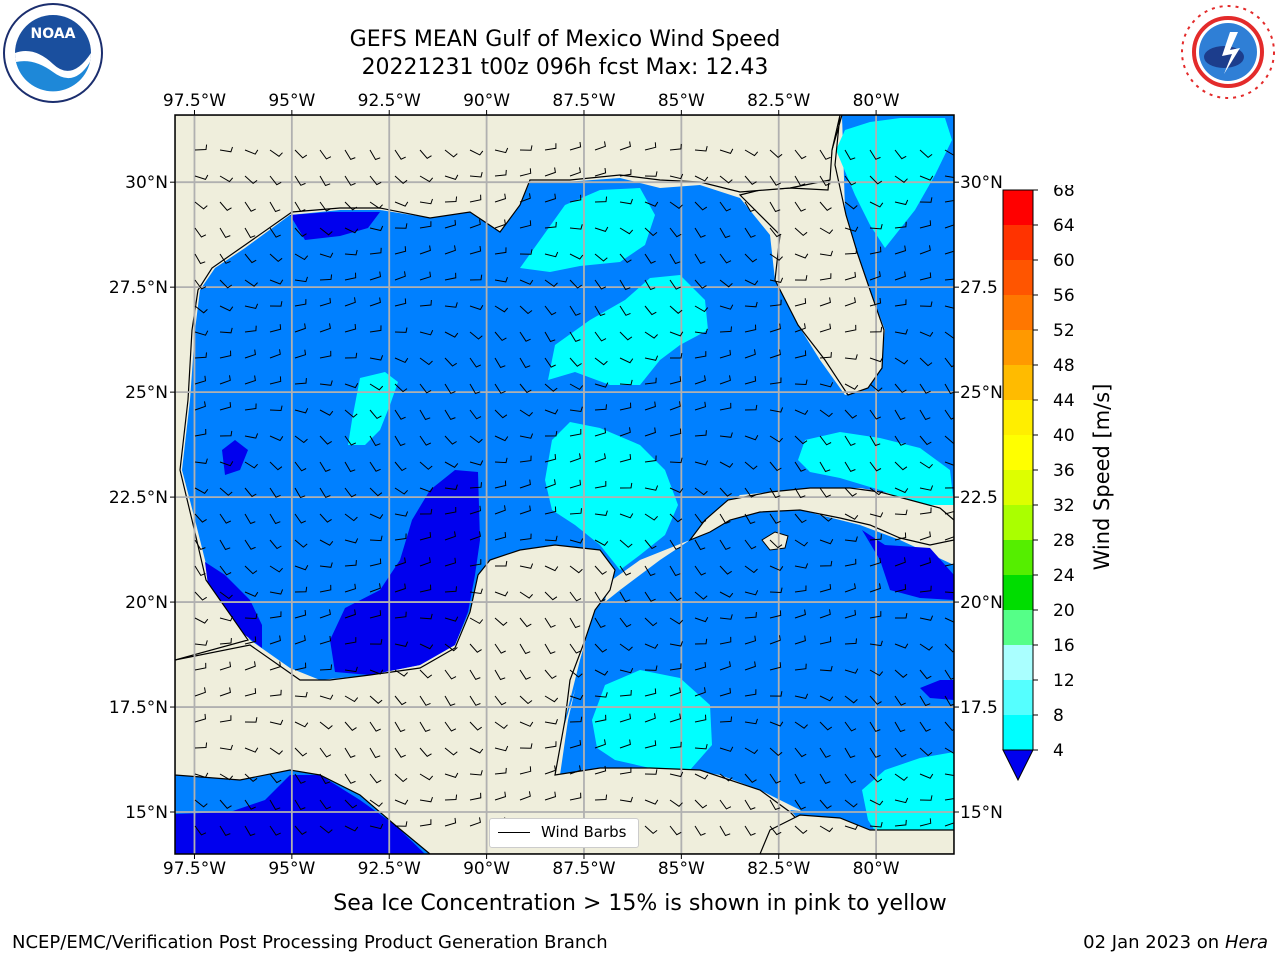 The image size is (1280, 960). What do you see at coordinates (1018, 765) in the screenshot?
I see `colorbar-extend-arrow` at bounding box center [1018, 765].